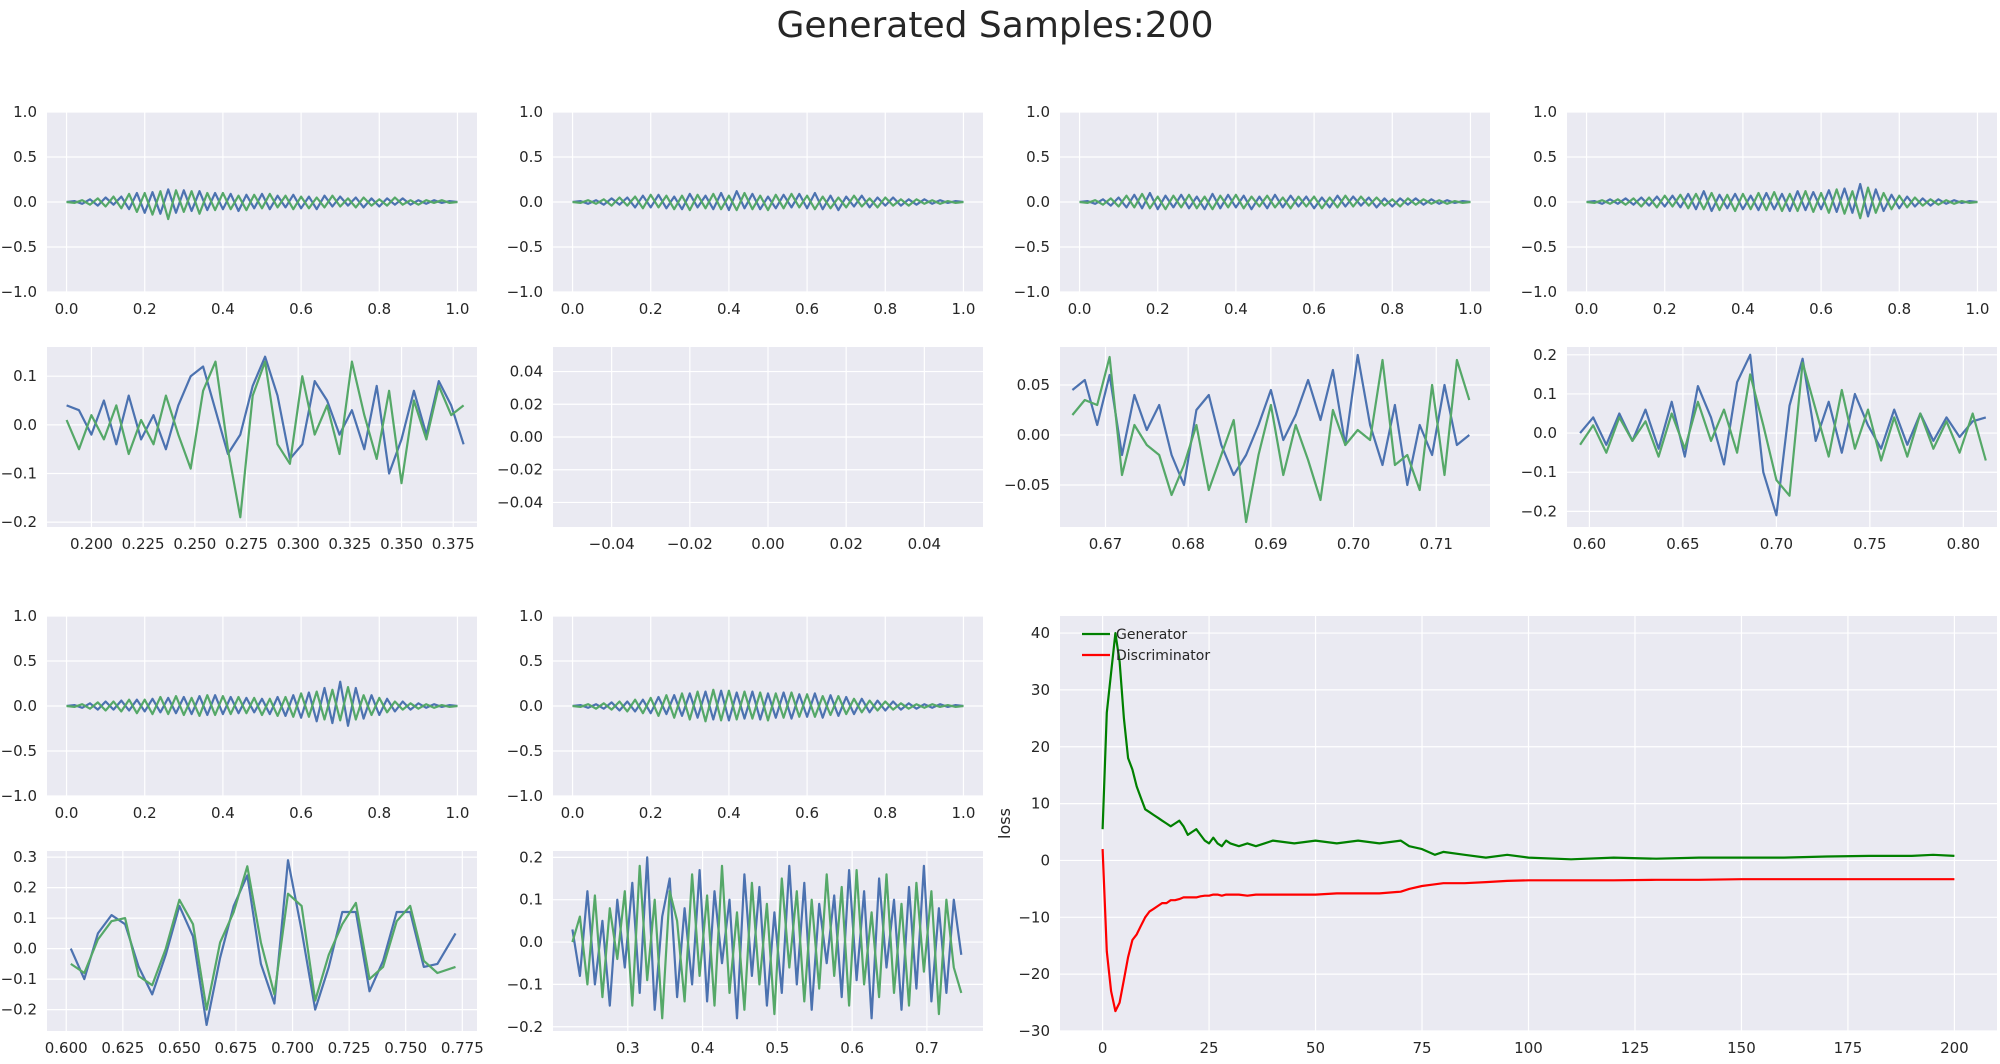 The height and width of the screenshot is (1064, 2000). I want to click on x-tick-label: 25, so click(1209, 1048).